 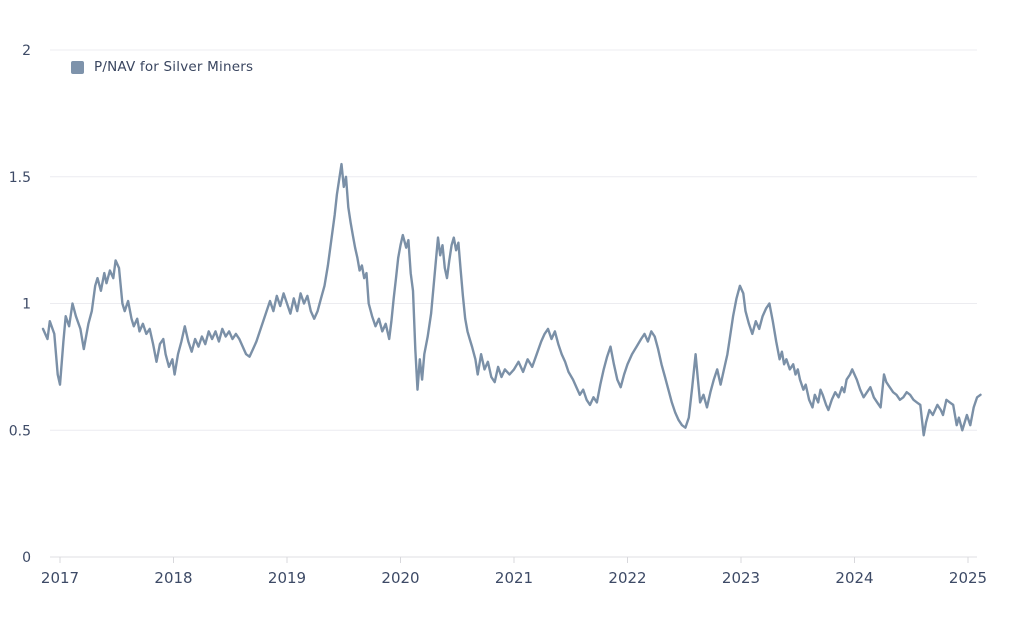 I want to click on y-axis-label: 2, so click(x=26, y=51).